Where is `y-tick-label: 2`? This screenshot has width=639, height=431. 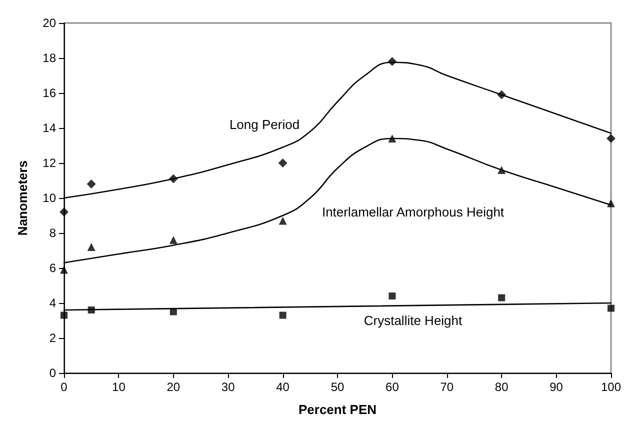
y-tick-label: 2 is located at coordinates (52, 338).